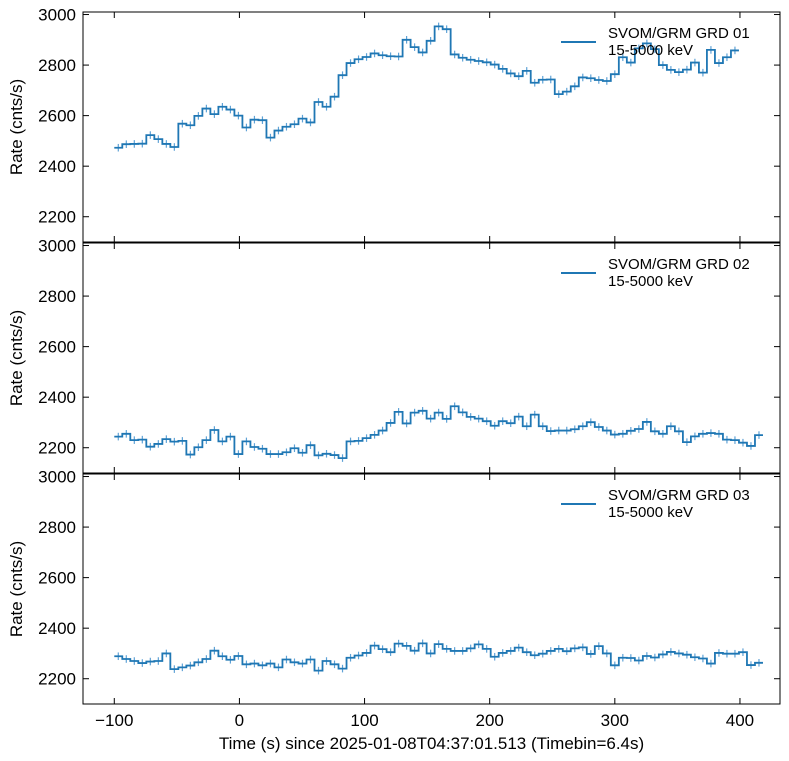  I want to click on x-tick-label: −100, so click(114, 720).